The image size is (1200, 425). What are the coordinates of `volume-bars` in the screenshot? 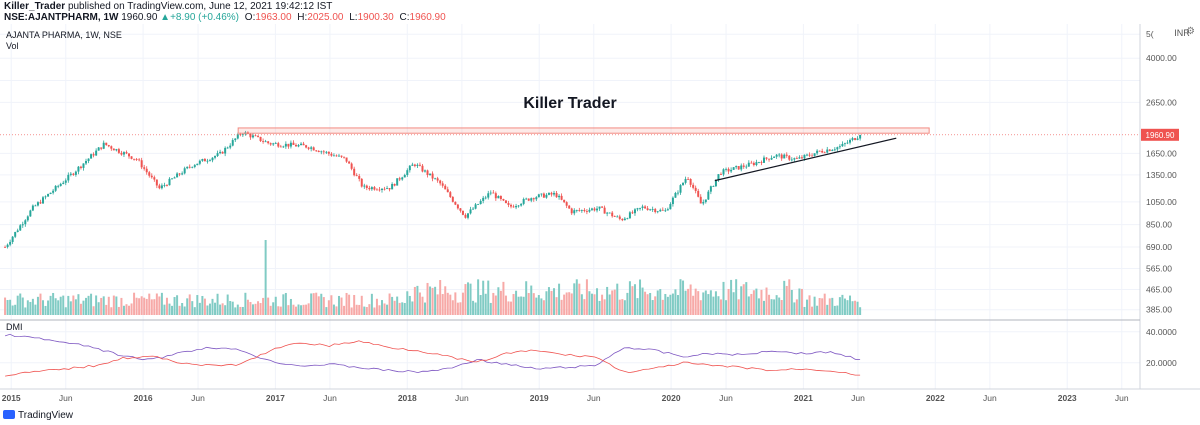 It's located at (433, 277).